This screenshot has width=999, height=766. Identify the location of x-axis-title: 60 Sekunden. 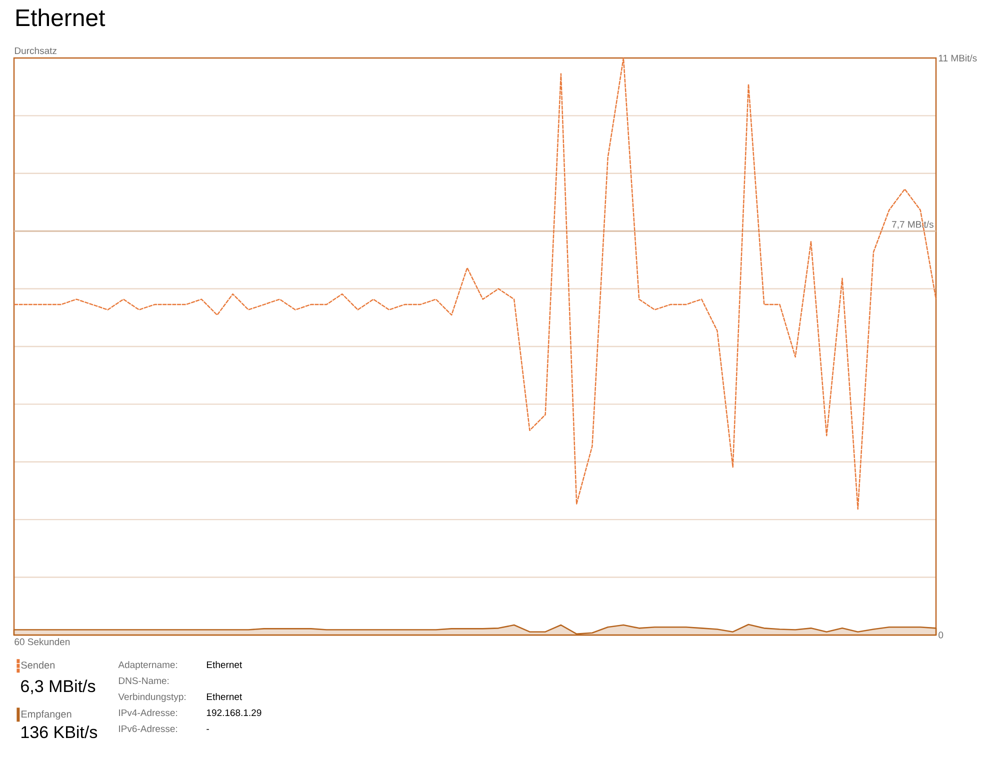
(42, 642).